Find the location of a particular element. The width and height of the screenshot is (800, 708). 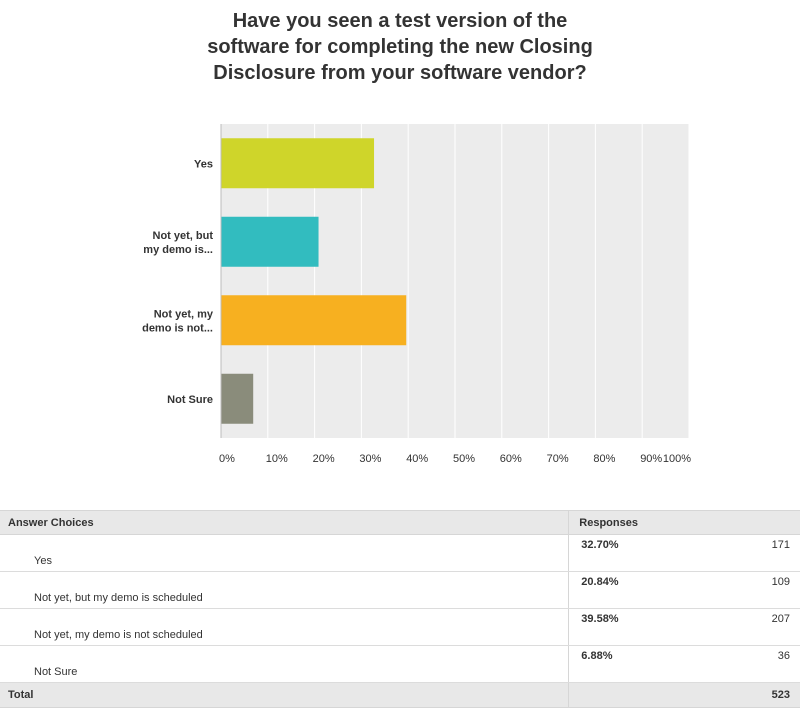

response-count: 109 is located at coordinates (780, 582).